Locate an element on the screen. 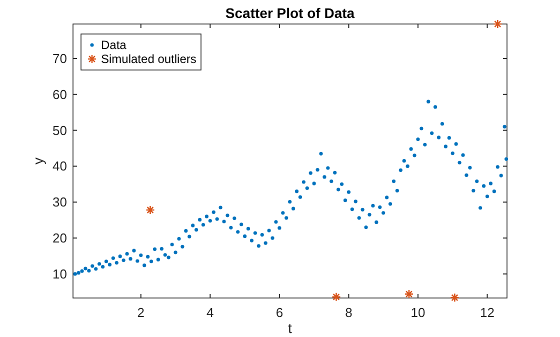 This screenshot has height=337, width=560. x-tick-label: 4 is located at coordinates (210, 312).